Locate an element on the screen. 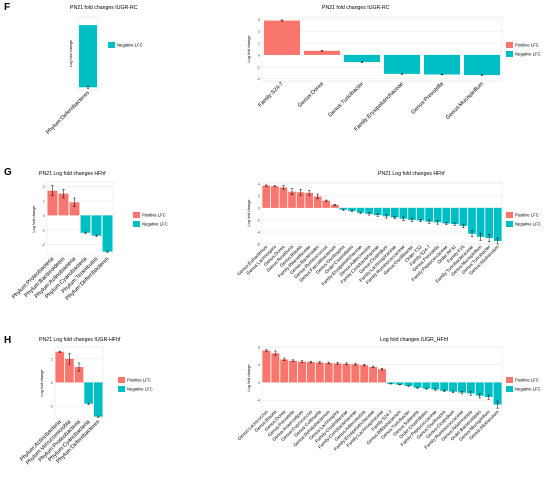 This screenshot has width=550, height=499. y-tick-label: 3 is located at coordinates (259, 20).